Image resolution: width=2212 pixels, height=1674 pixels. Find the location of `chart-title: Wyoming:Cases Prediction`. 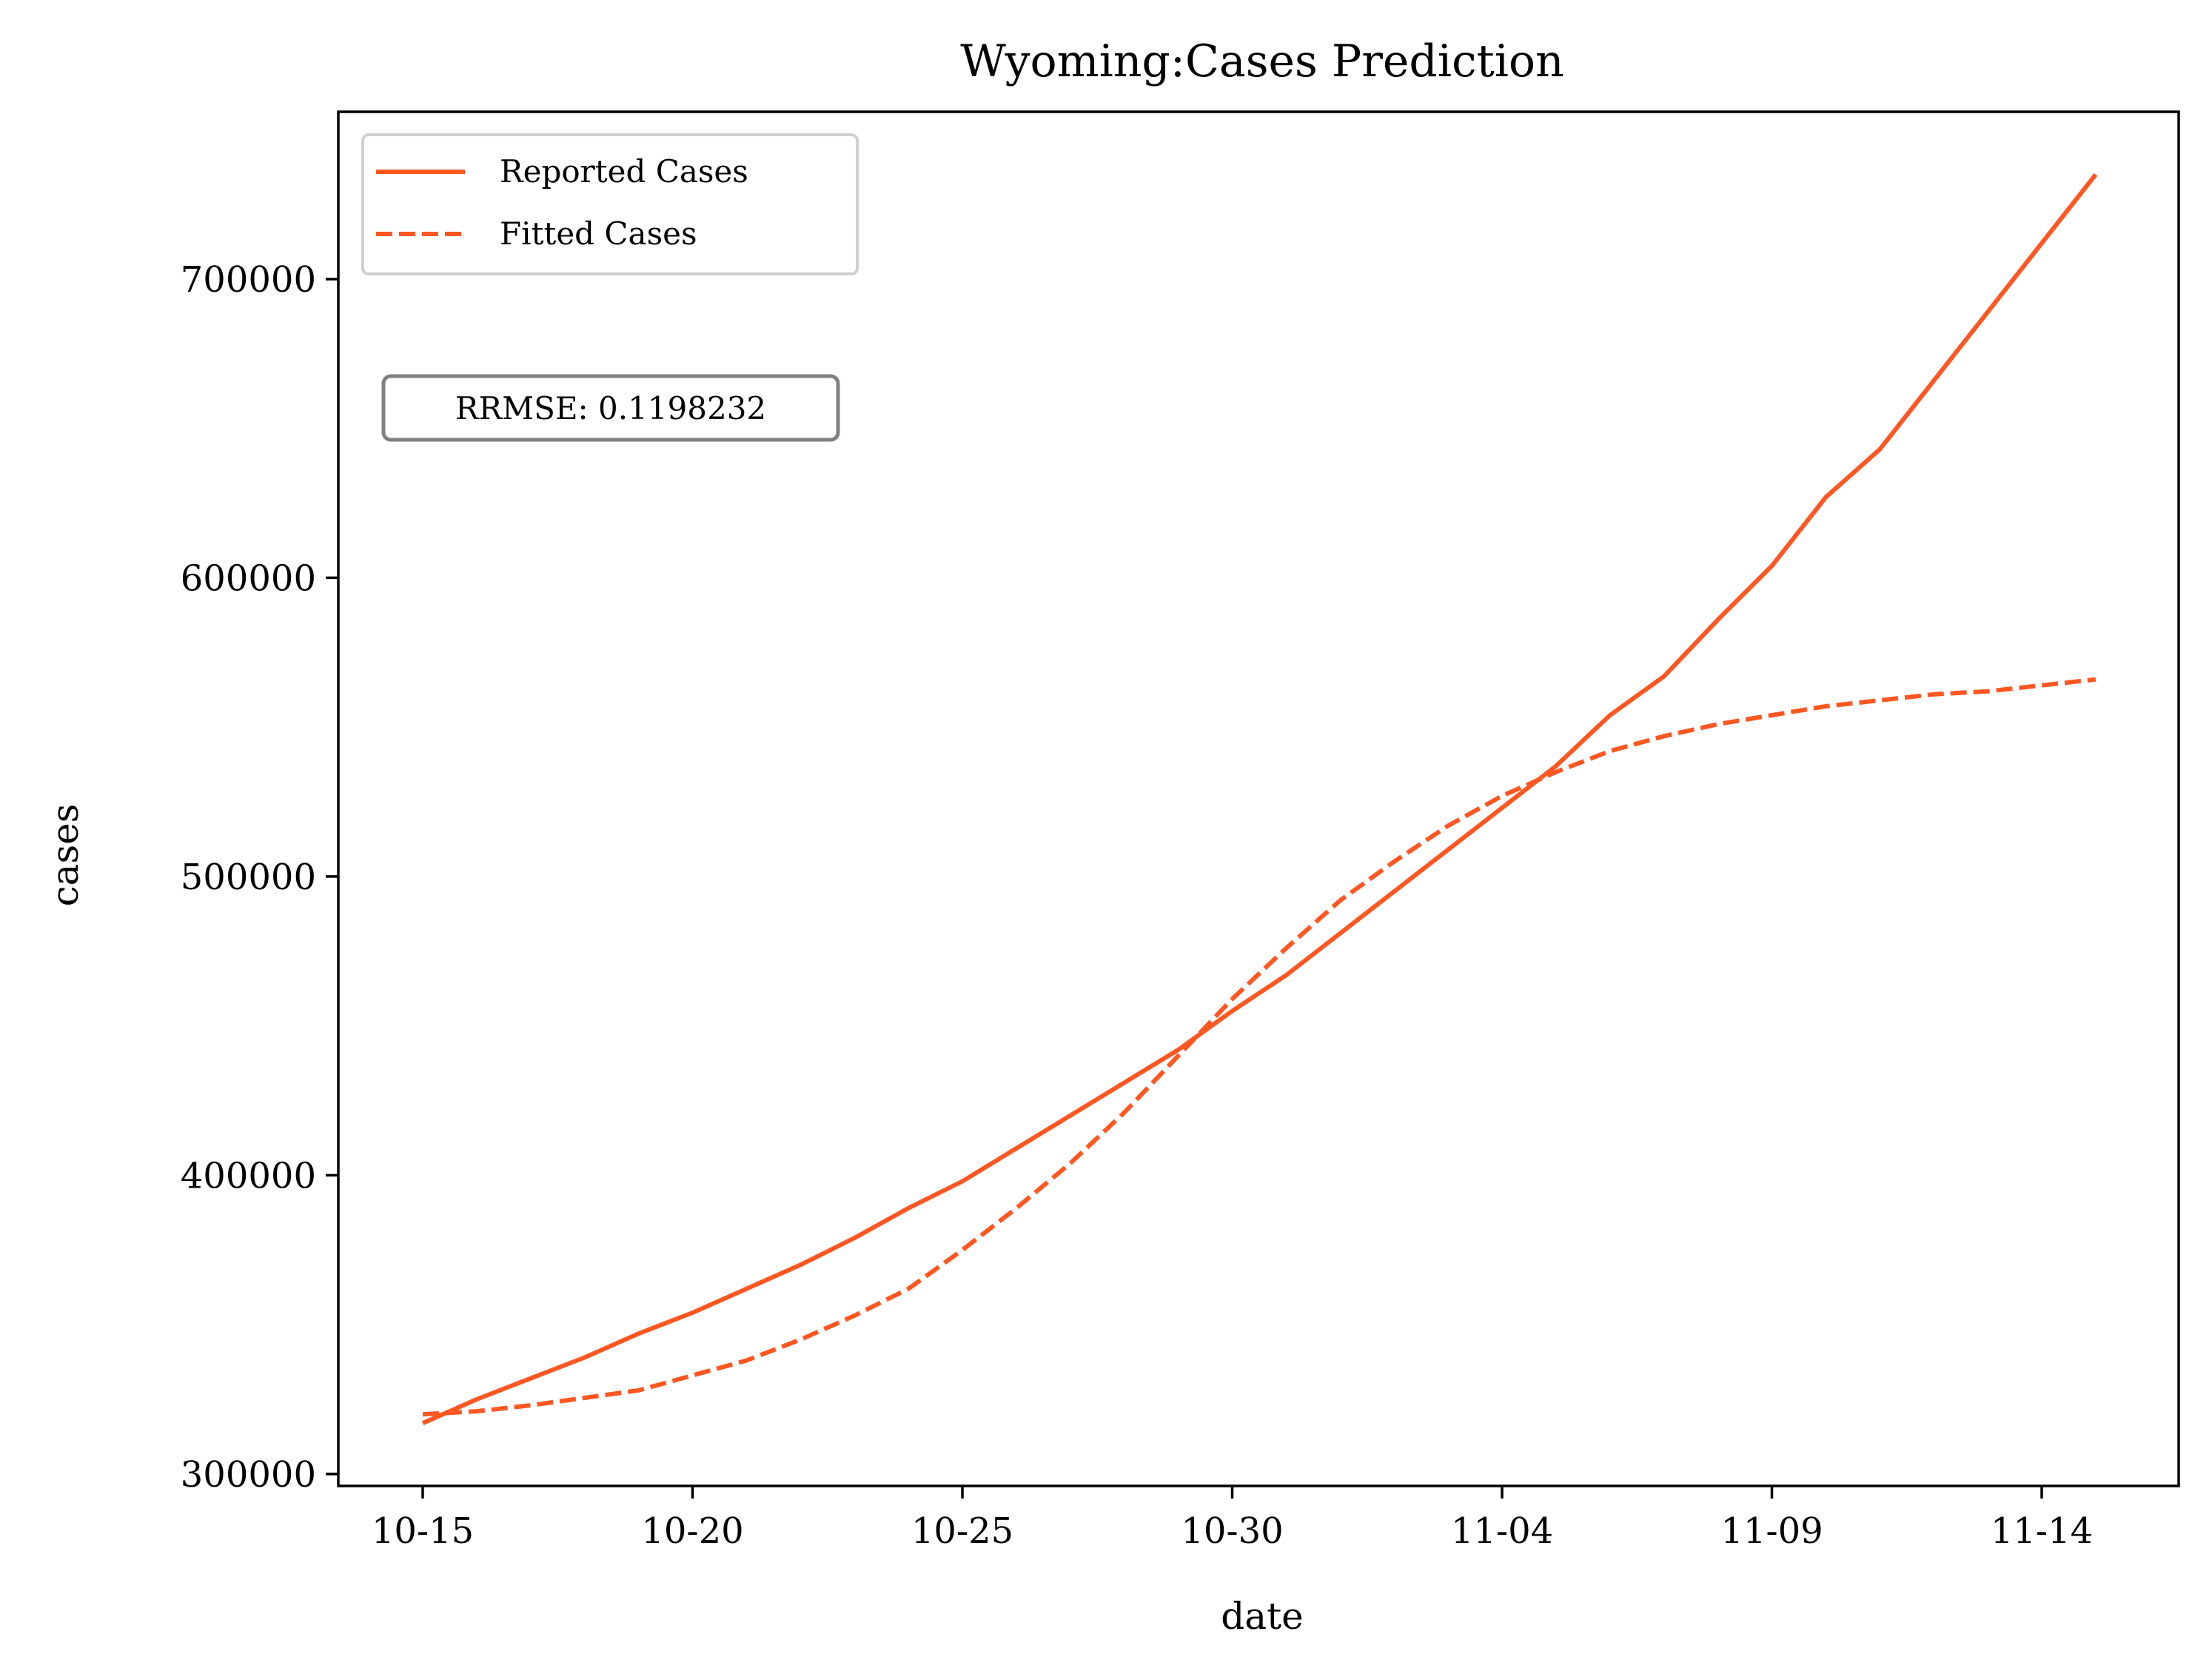

chart-title: Wyoming:Cases Prediction is located at coordinates (1262, 61).